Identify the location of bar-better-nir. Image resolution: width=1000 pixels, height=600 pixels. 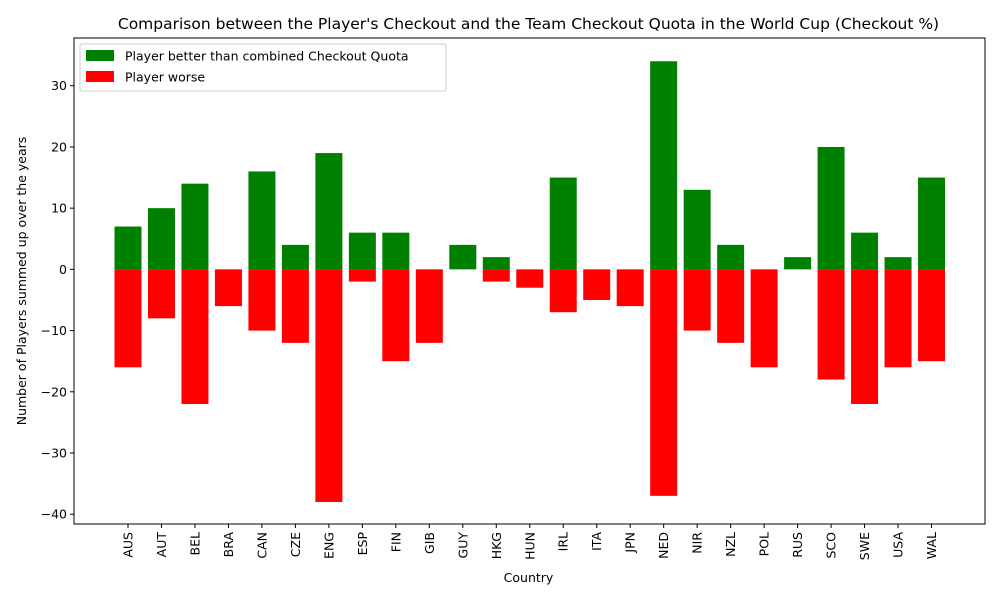
(697, 229).